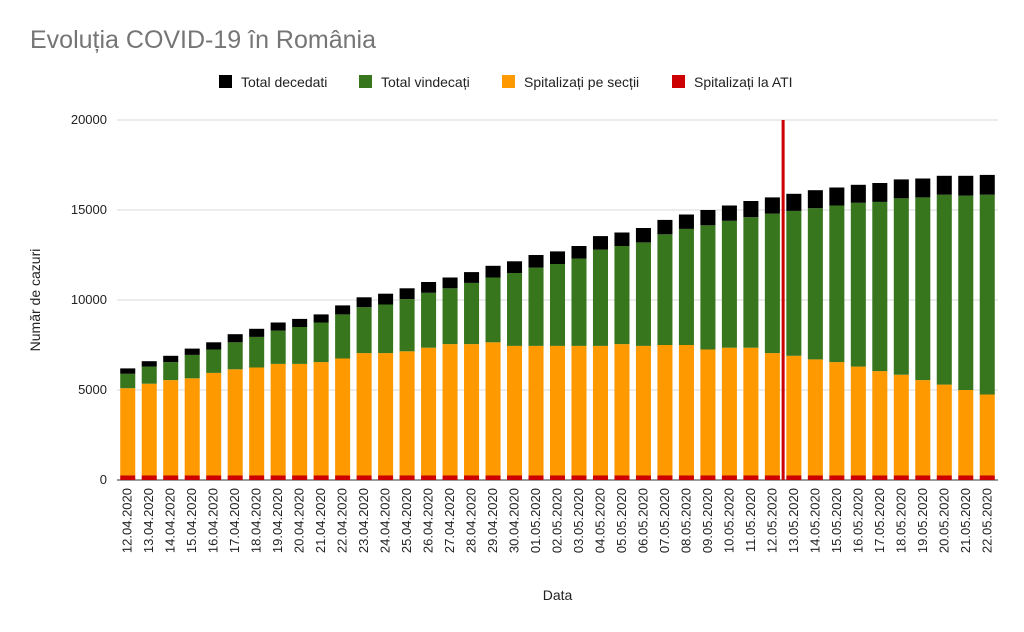  Describe the element at coordinates (857, 520) in the screenshot. I see `x-tick-label: 16.05.2020` at that location.